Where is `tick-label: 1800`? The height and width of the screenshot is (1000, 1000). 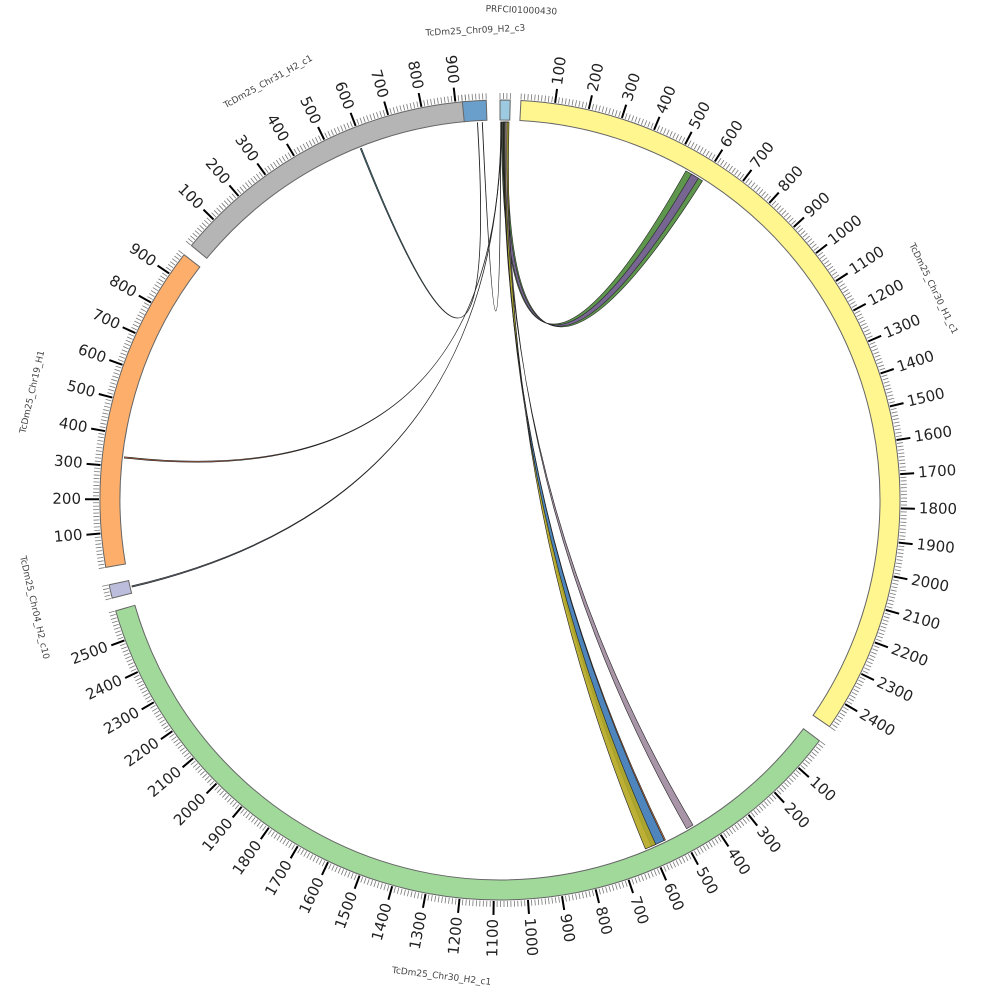 tick-label: 1800 is located at coordinates (247, 858).